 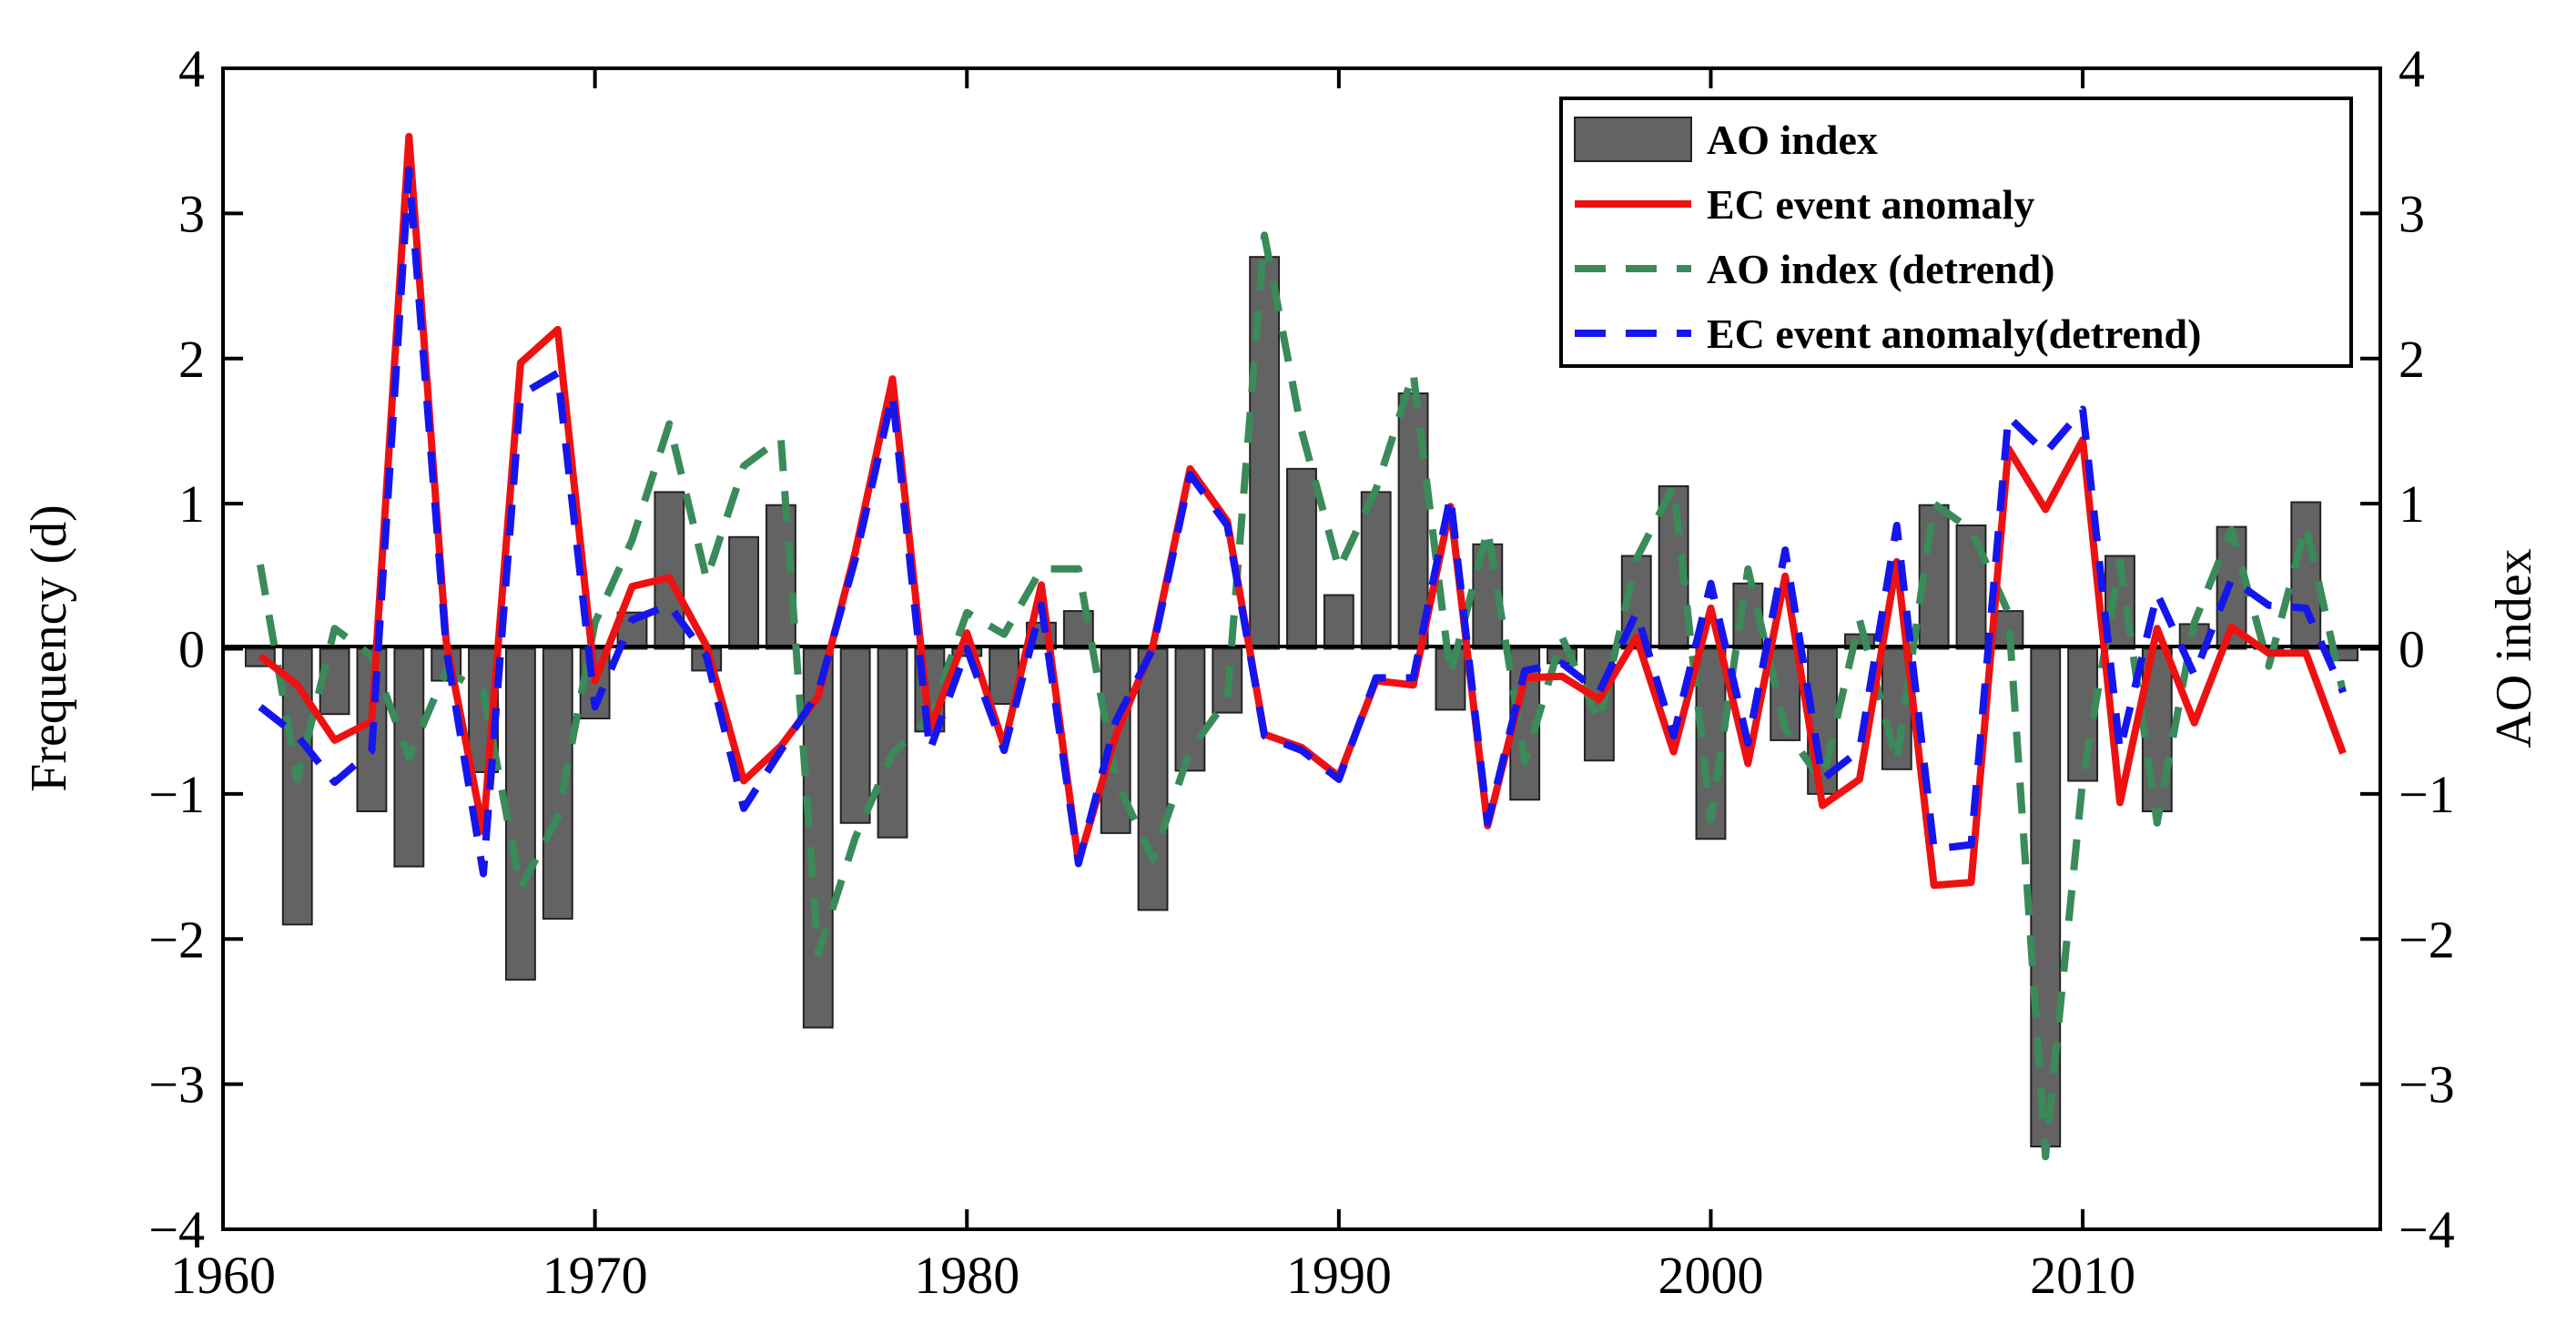 What do you see at coordinates (744, 592) in the screenshot?
I see `ao-bar-1974` at bounding box center [744, 592].